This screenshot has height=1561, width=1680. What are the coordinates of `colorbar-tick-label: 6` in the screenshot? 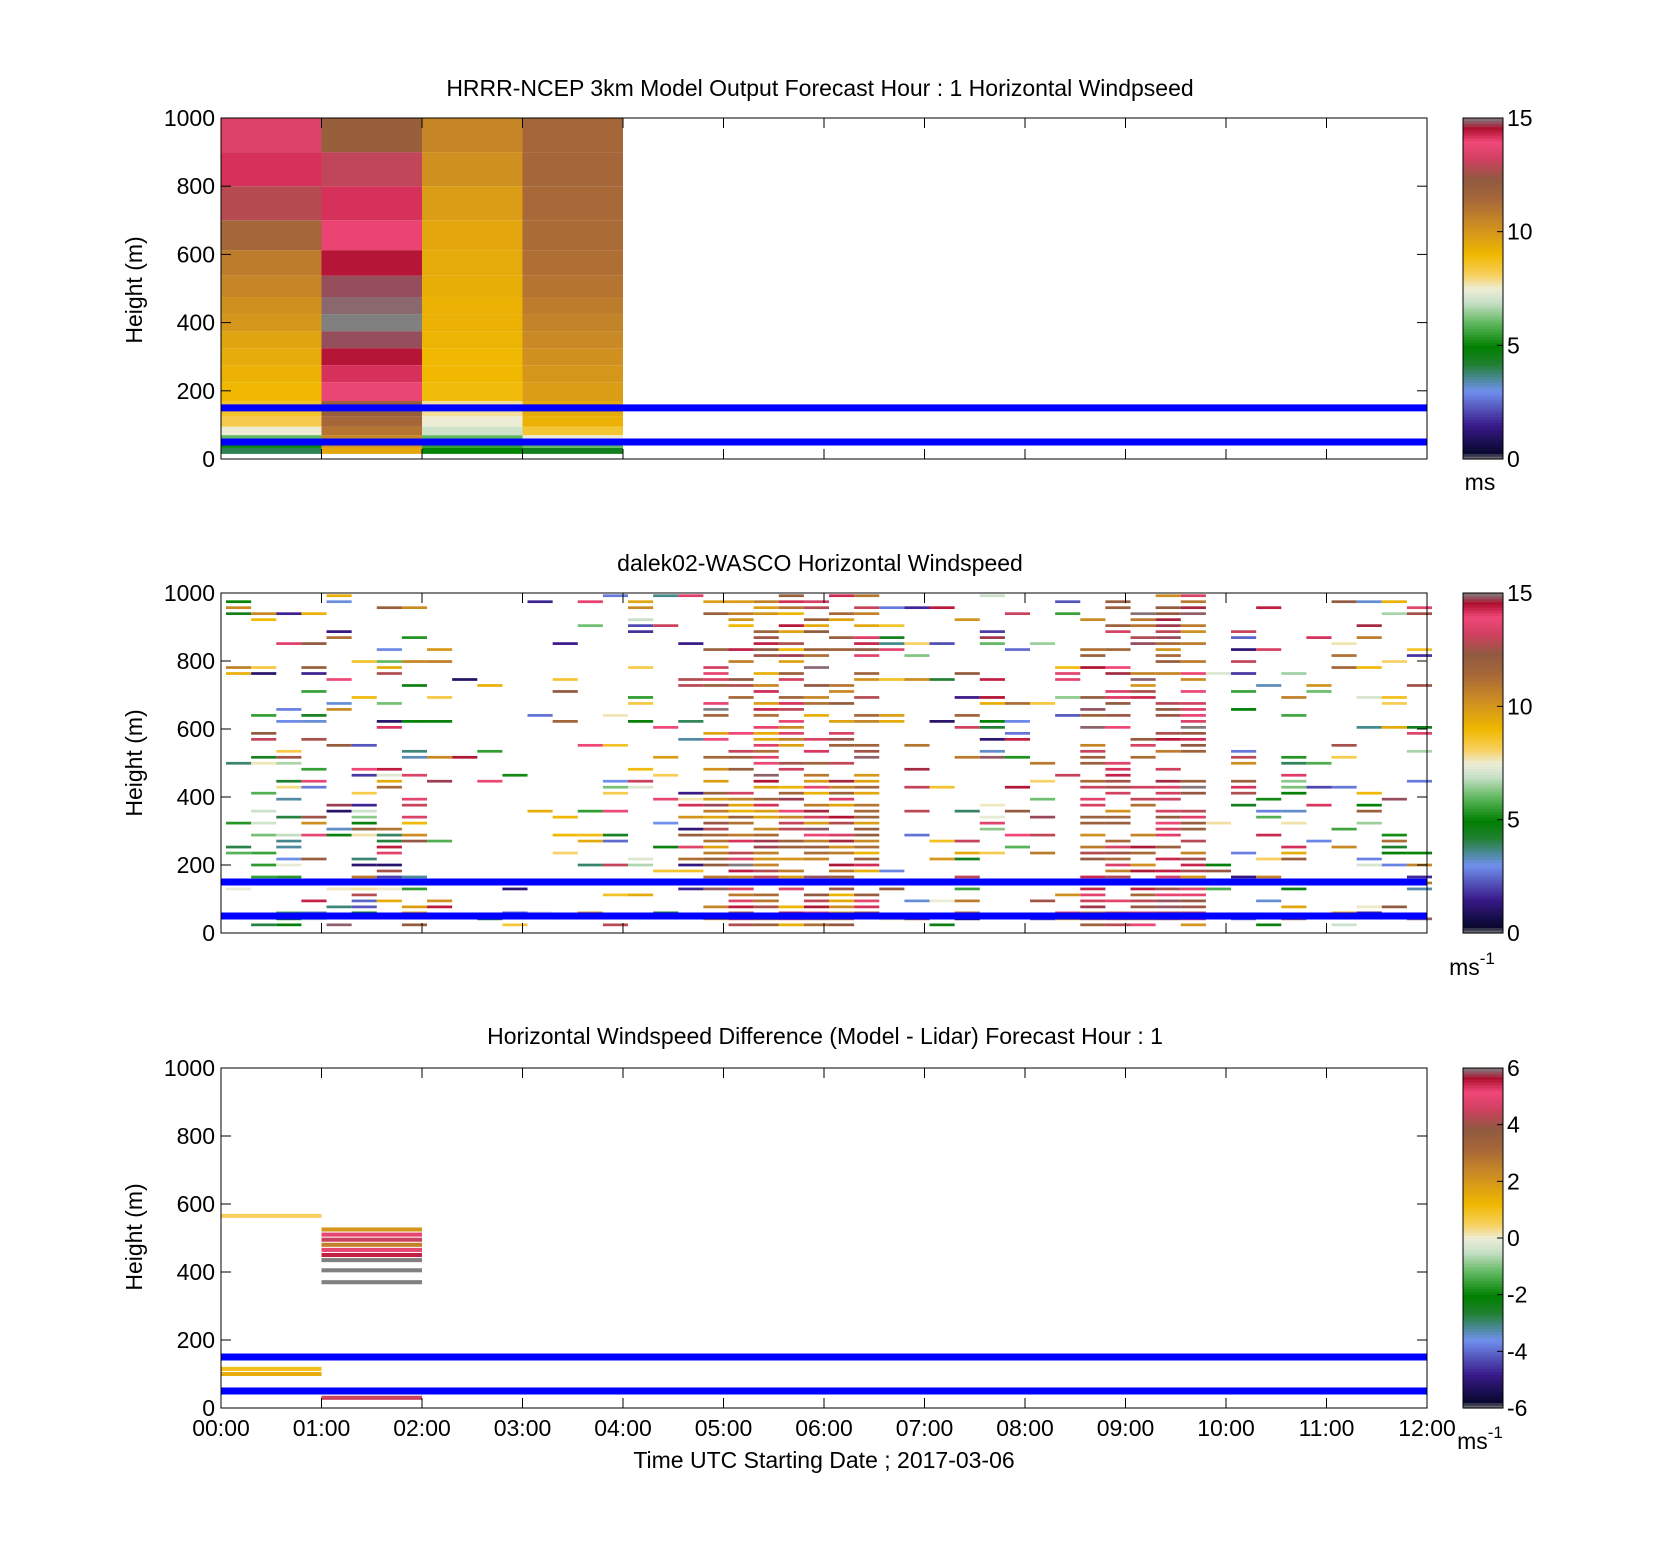 It's located at (1513, 1068).